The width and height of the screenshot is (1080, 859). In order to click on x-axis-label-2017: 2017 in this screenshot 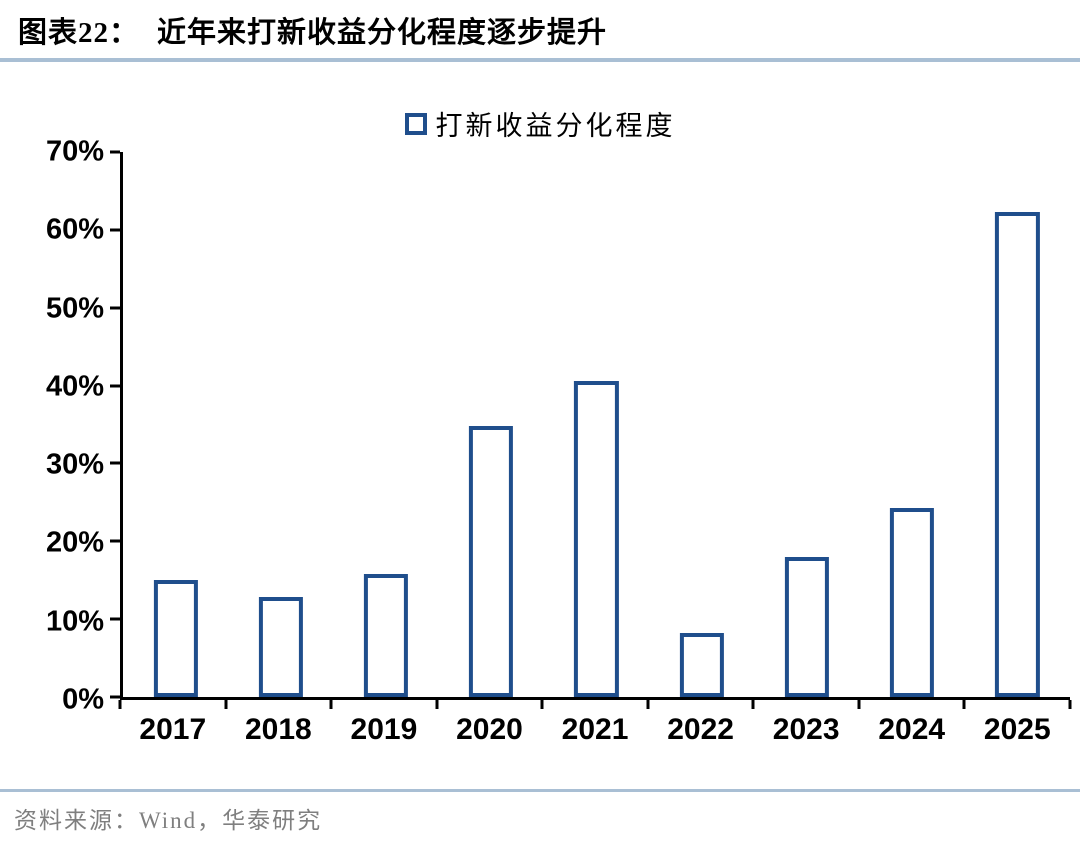, I will do `click(173, 729)`.